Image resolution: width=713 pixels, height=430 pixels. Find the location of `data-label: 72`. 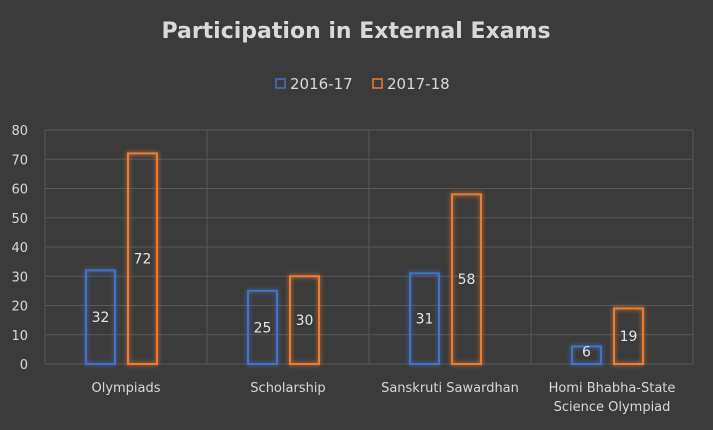

data-label: 72 is located at coordinates (143, 260).